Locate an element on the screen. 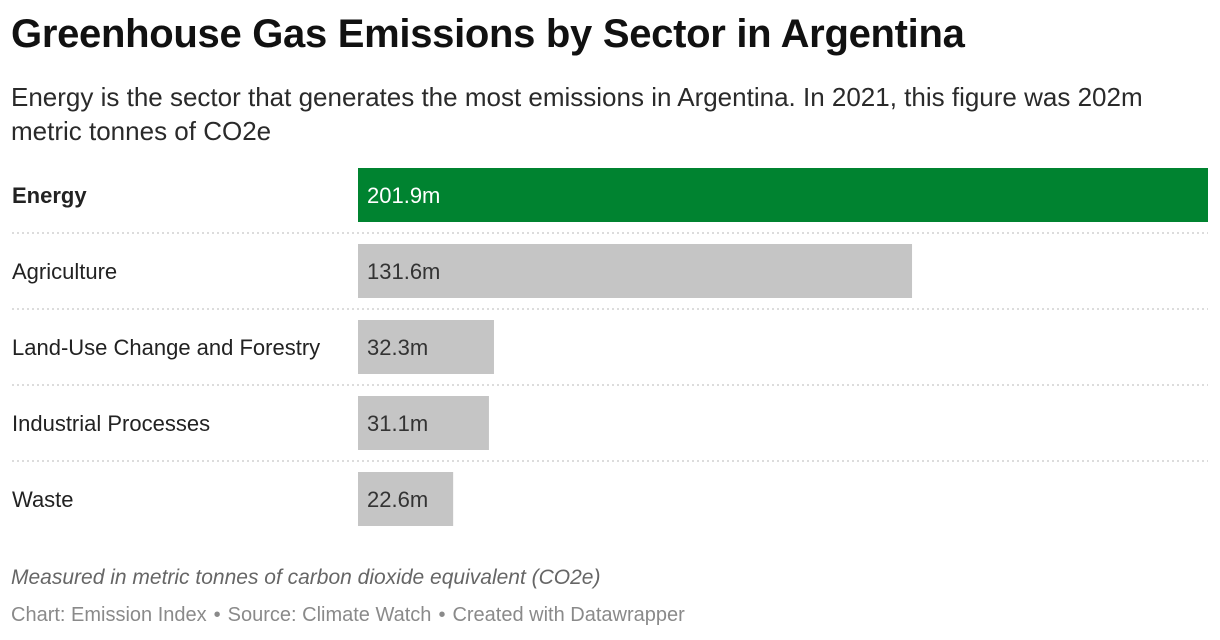 This screenshot has height=640, width=1220. category-label: Waste is located at coordinates (43, 499).